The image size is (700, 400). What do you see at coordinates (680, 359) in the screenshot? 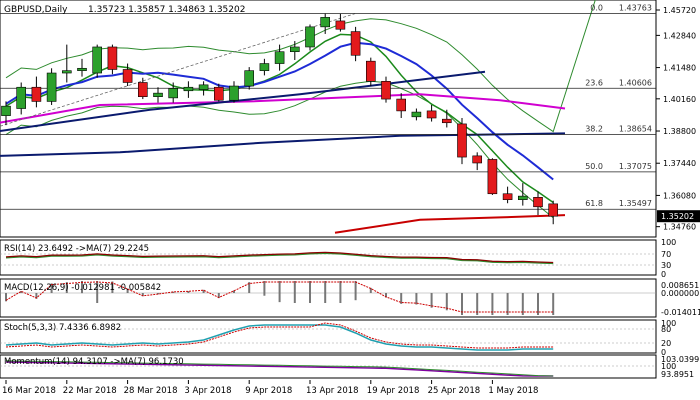
I see `subpanel-axis-label: 103.0399` at bounding box center [680, 359].